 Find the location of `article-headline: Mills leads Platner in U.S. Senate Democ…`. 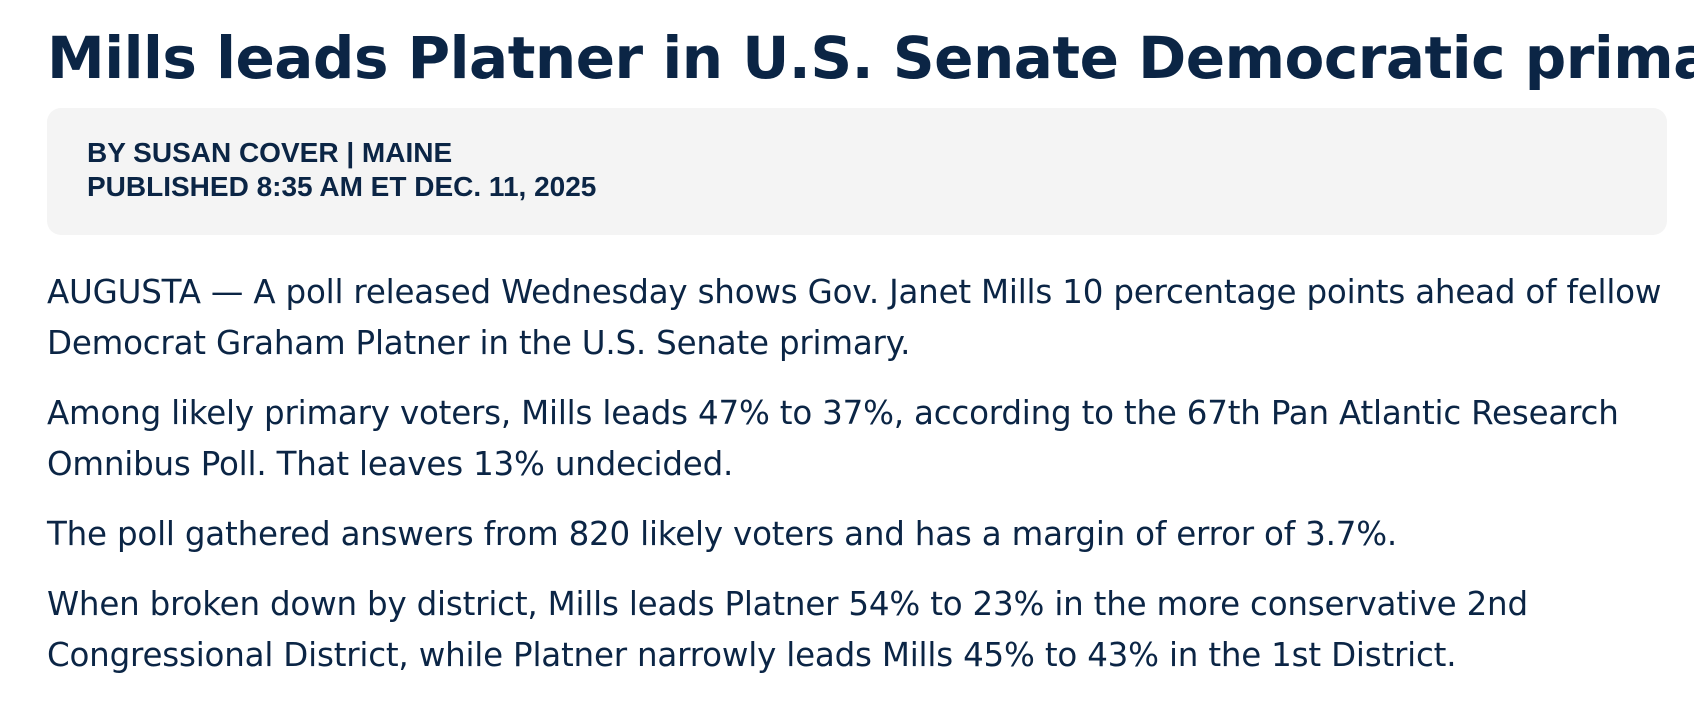

article-headline: Mills leads Platner in U.S. Senate Democ… is located at coordinates (870, 58).